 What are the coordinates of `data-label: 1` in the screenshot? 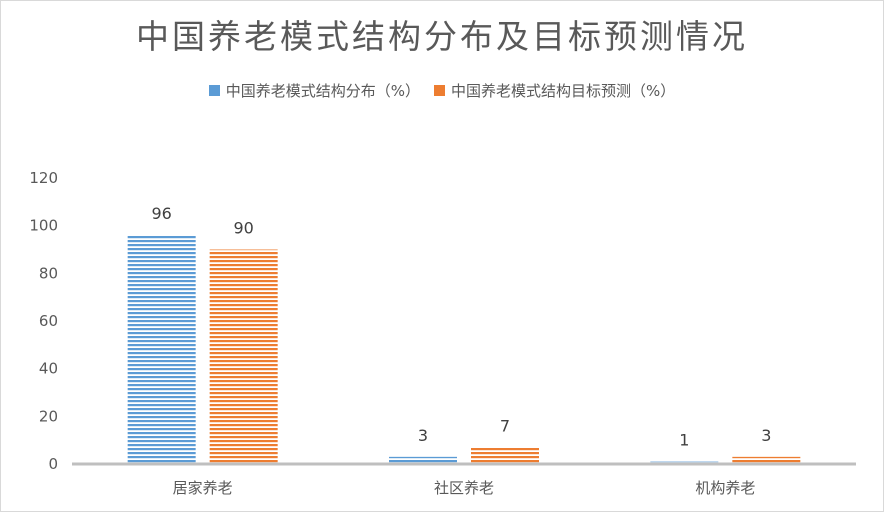 It's located at (684, 440).